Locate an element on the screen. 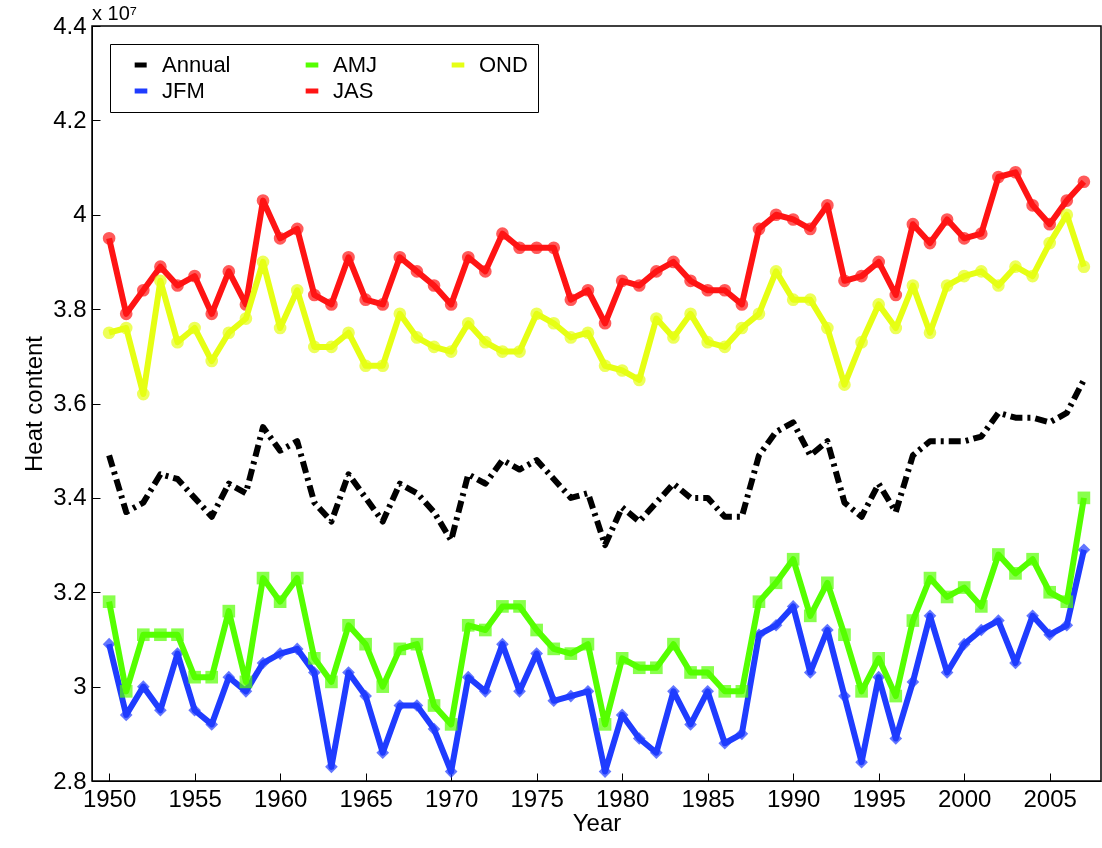 Image resolution: width=1102 pixels, height=848 pixels. y-axis-title: Heat content is located at coordinates (34, 404).